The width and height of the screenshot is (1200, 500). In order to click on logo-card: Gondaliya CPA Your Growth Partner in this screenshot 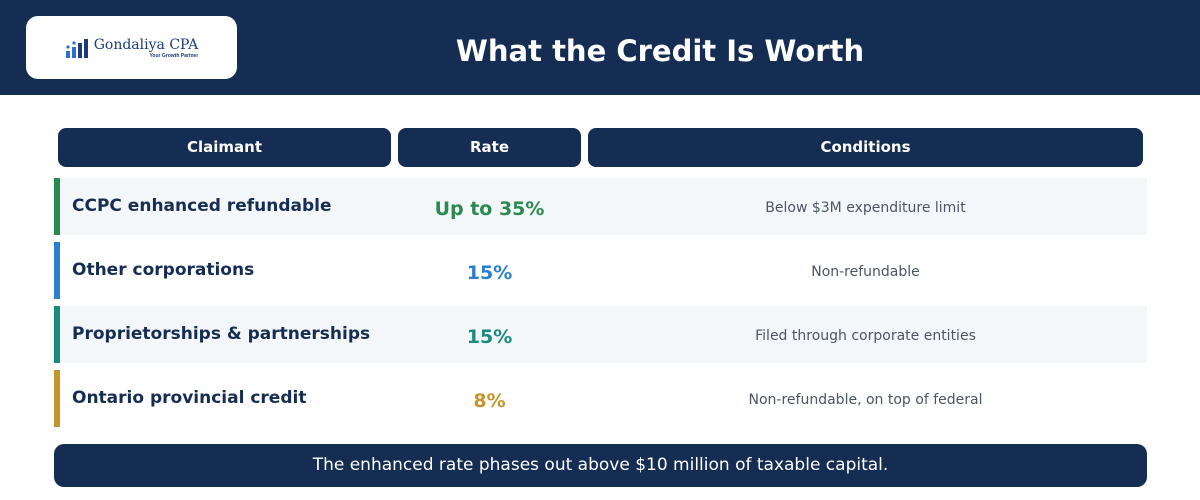, I will do `click(131, 47)`.